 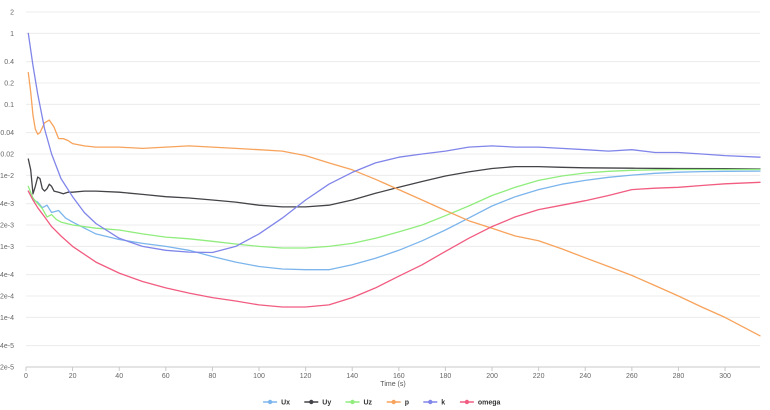 I want to click on x-axis-title: Time (s), so click(x=392, y=384).